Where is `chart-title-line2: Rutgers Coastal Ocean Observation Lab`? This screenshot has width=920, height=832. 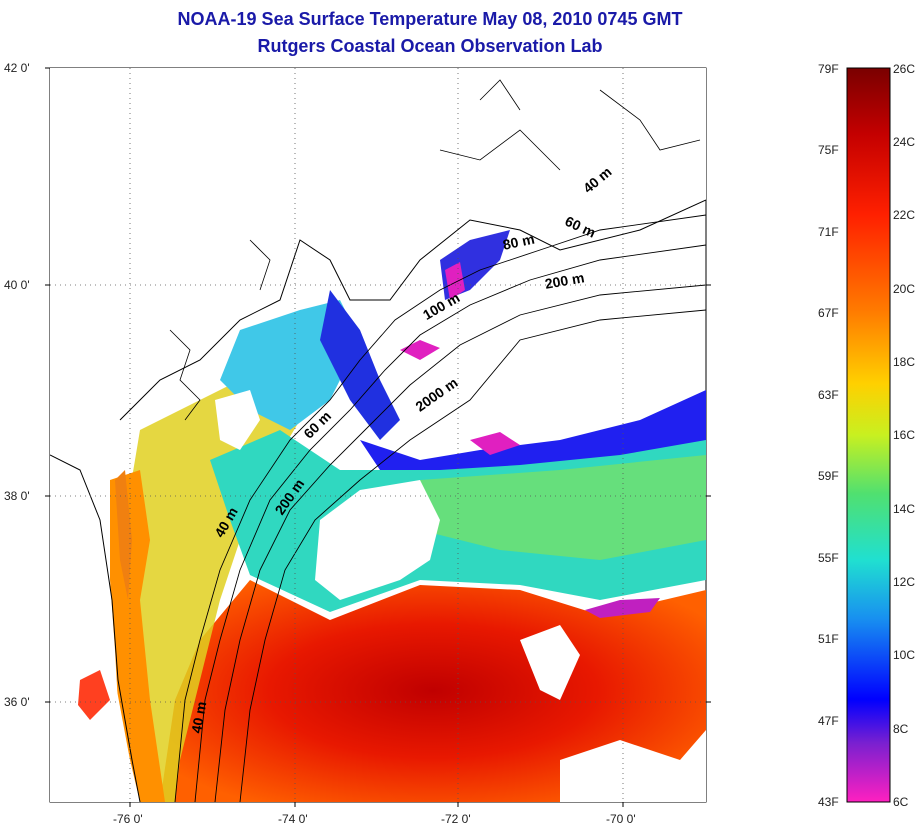 chart-title-line2: Rutgers Coastal Ocean Observation Lab is located at coordinates (430, 46).